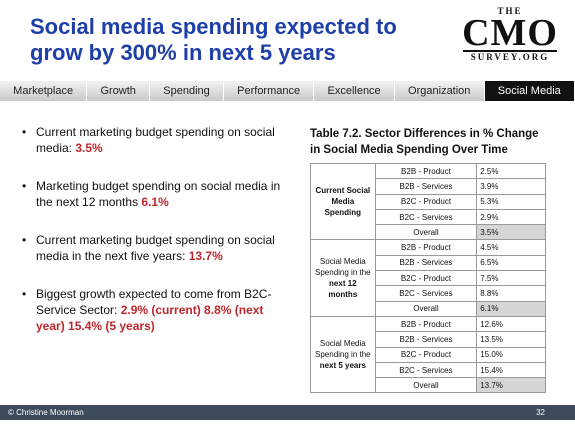  I want to click on row-value: 2.9%, so click(511, 217).